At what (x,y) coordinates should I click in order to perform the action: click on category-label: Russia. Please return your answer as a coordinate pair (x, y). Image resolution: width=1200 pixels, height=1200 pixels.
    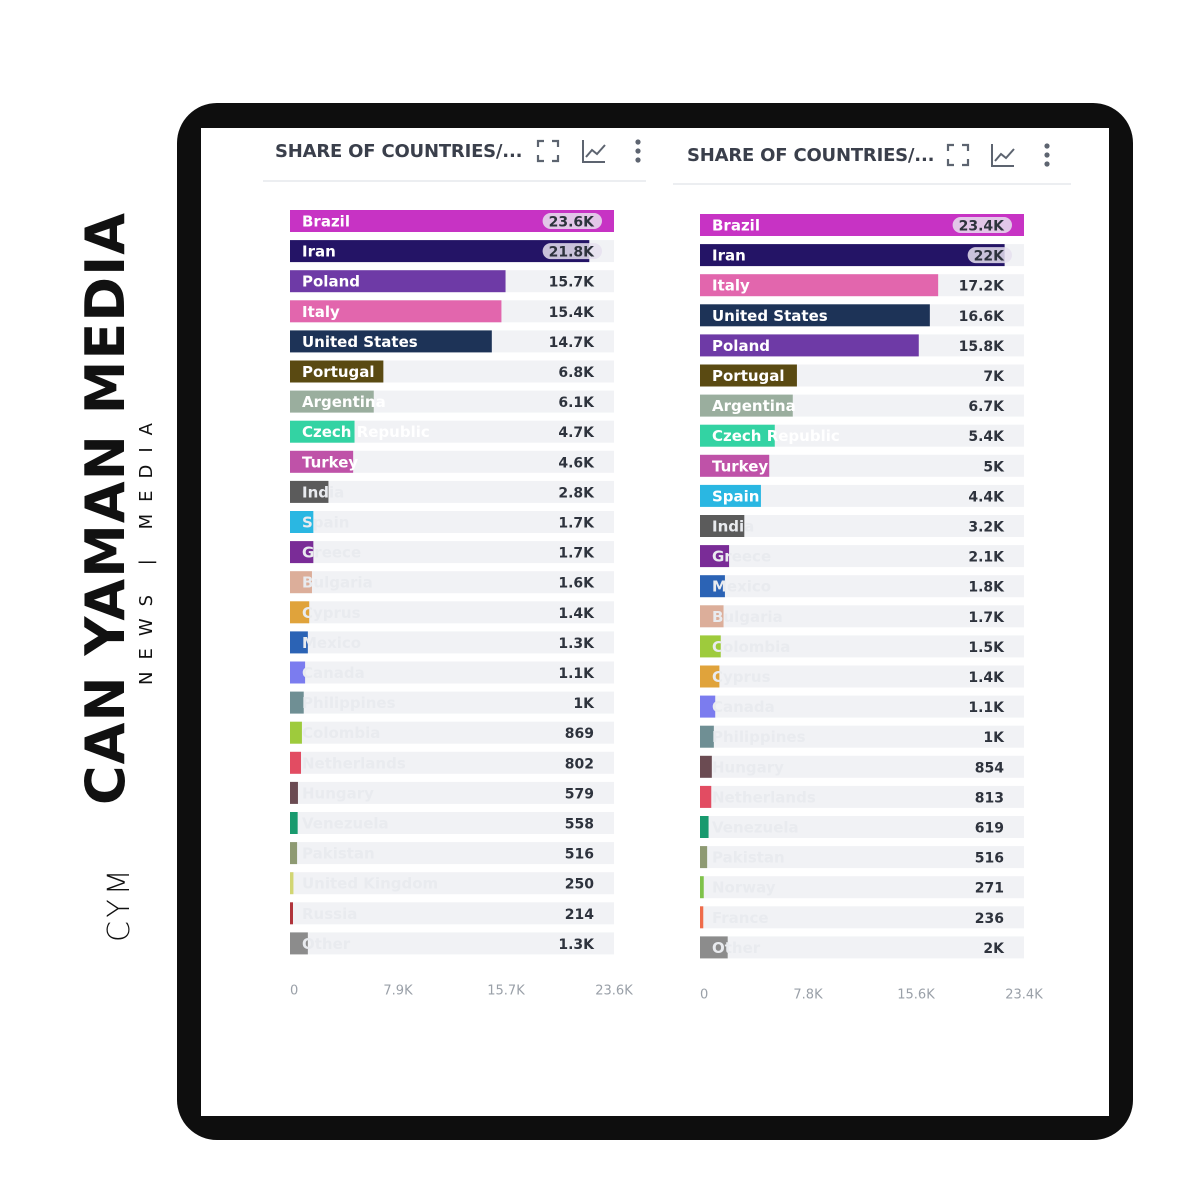
    Looking at the image, I should click on (329, 914).